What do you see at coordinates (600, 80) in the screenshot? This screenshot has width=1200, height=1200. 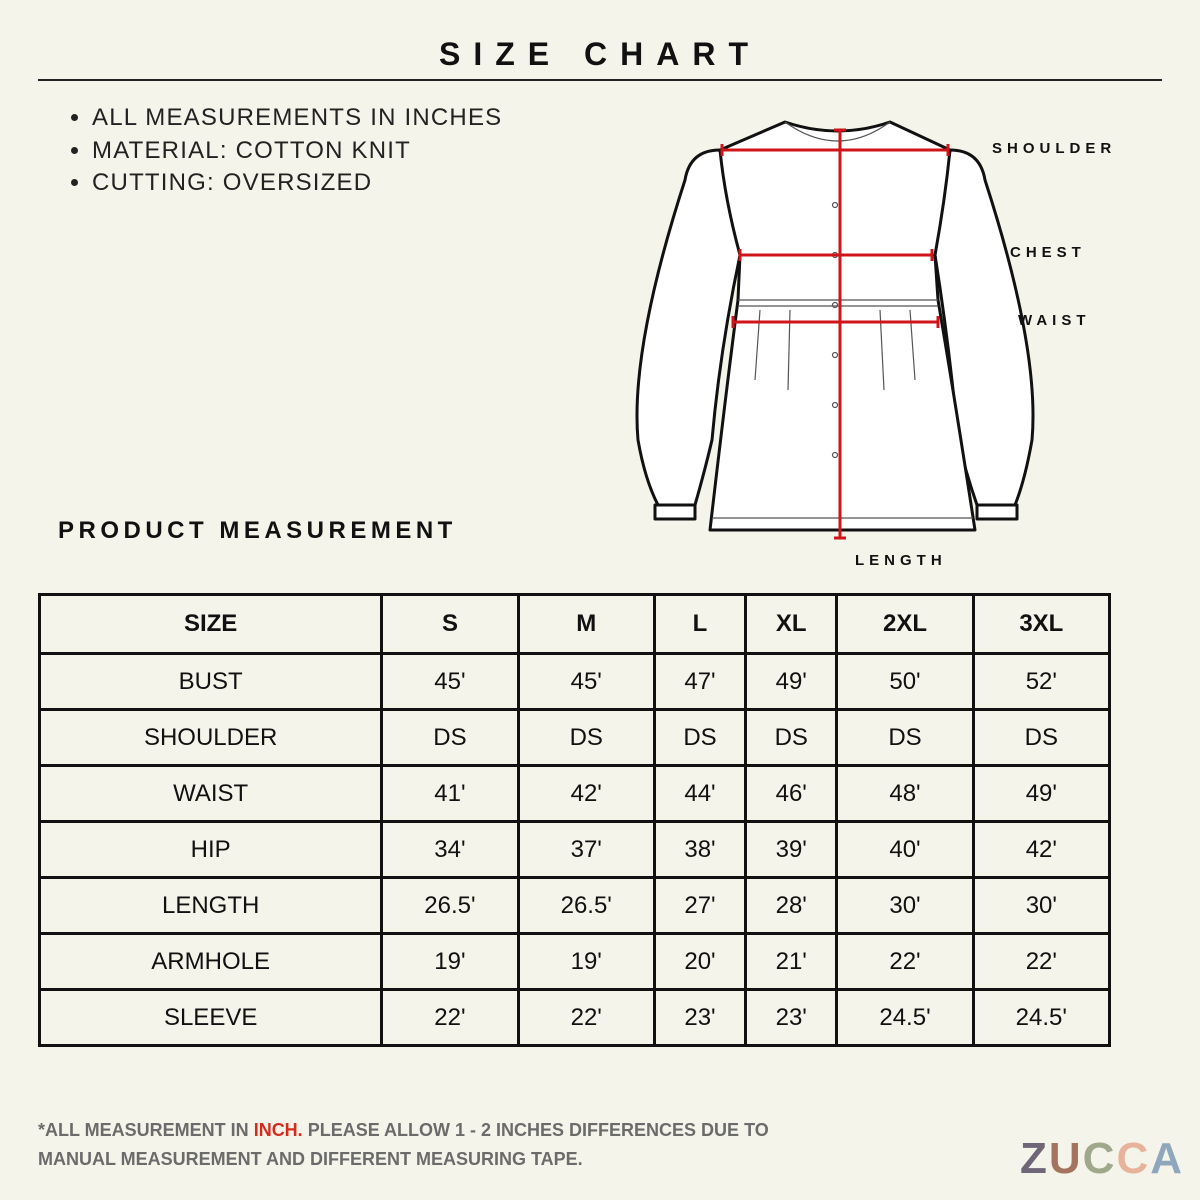 I see `divider` at bounding box center [600, 80].